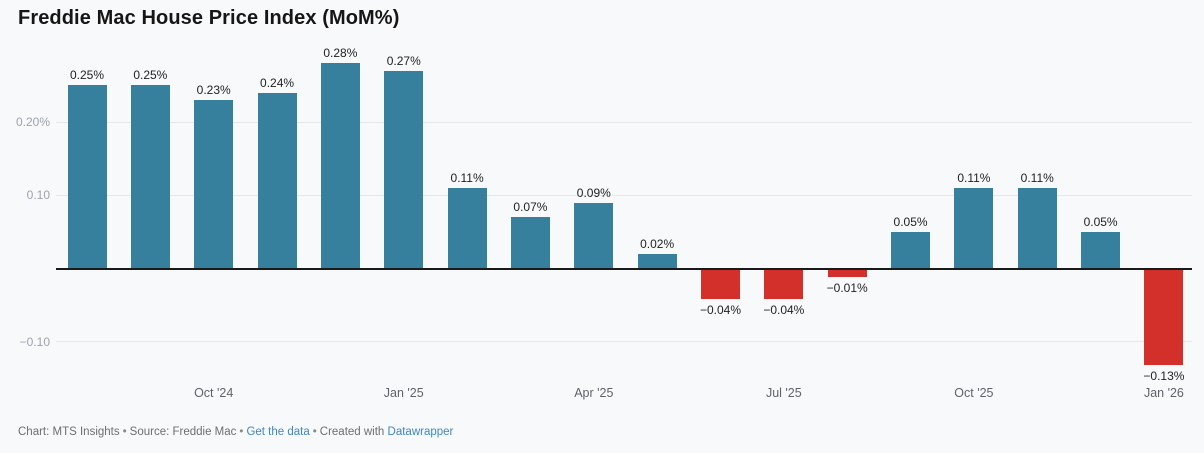 This screenshot has width=1204, height=453. What do you see at coordinates (974, 393) in the screenshot?
I see `x-axis-tick-label: Oct '25` at bounding box center [974, 393].